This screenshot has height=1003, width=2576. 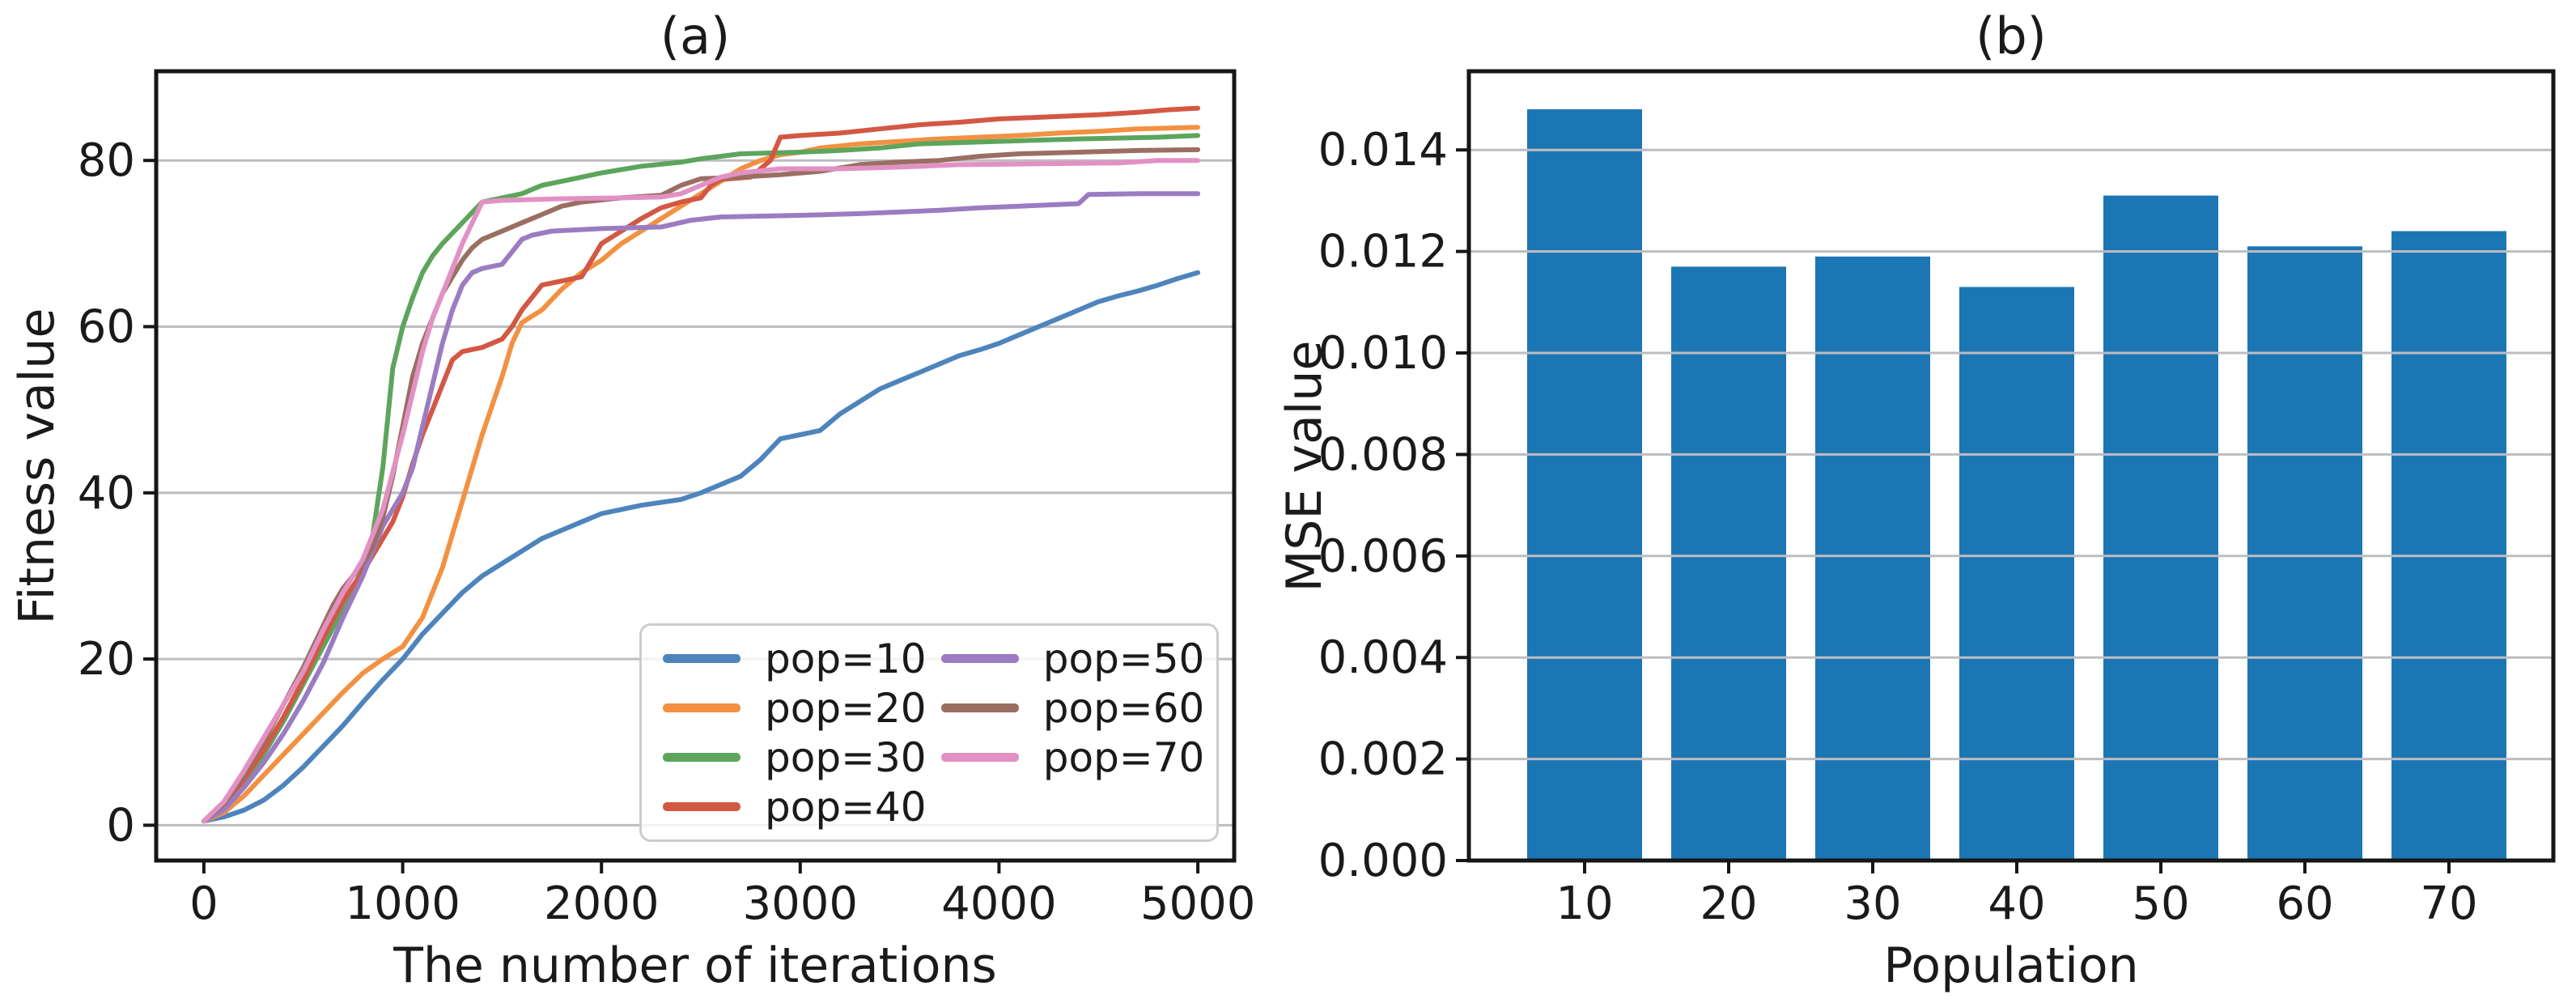 I want to click on y-tick-label: 80, so click(x=106, y=161).